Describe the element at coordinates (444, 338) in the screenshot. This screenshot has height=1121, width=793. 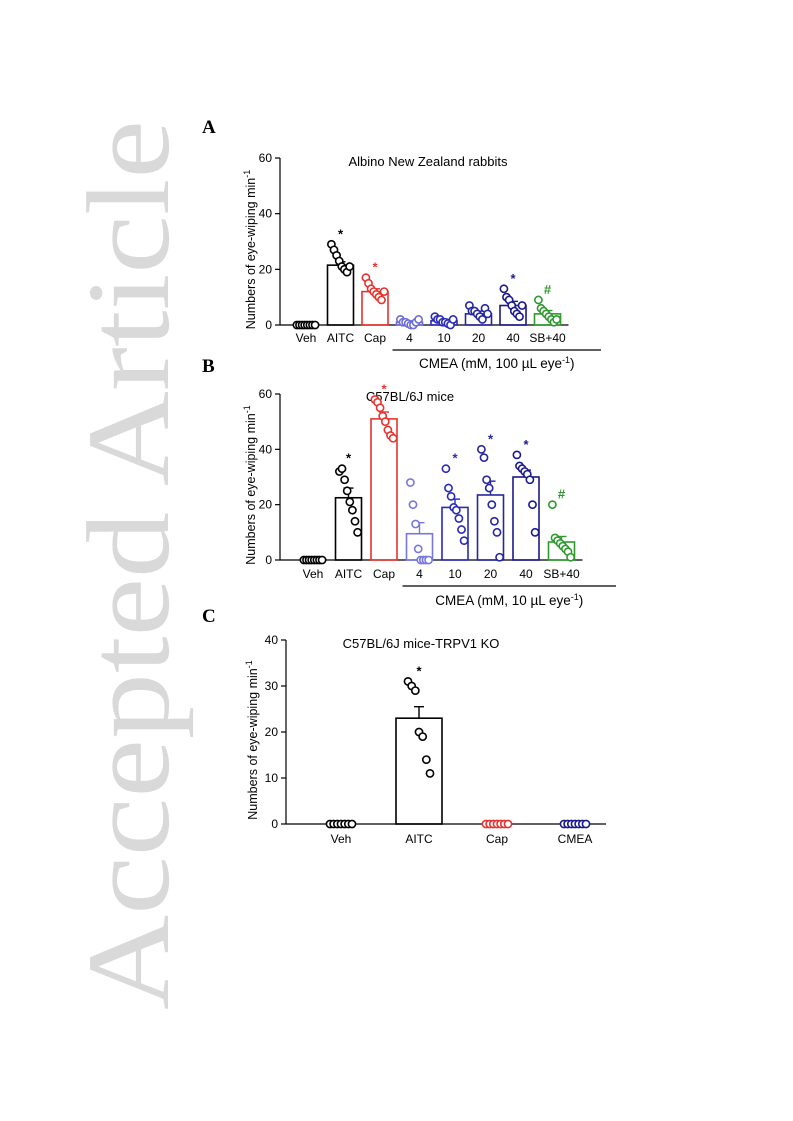
I see `category-label: 10` at that location.